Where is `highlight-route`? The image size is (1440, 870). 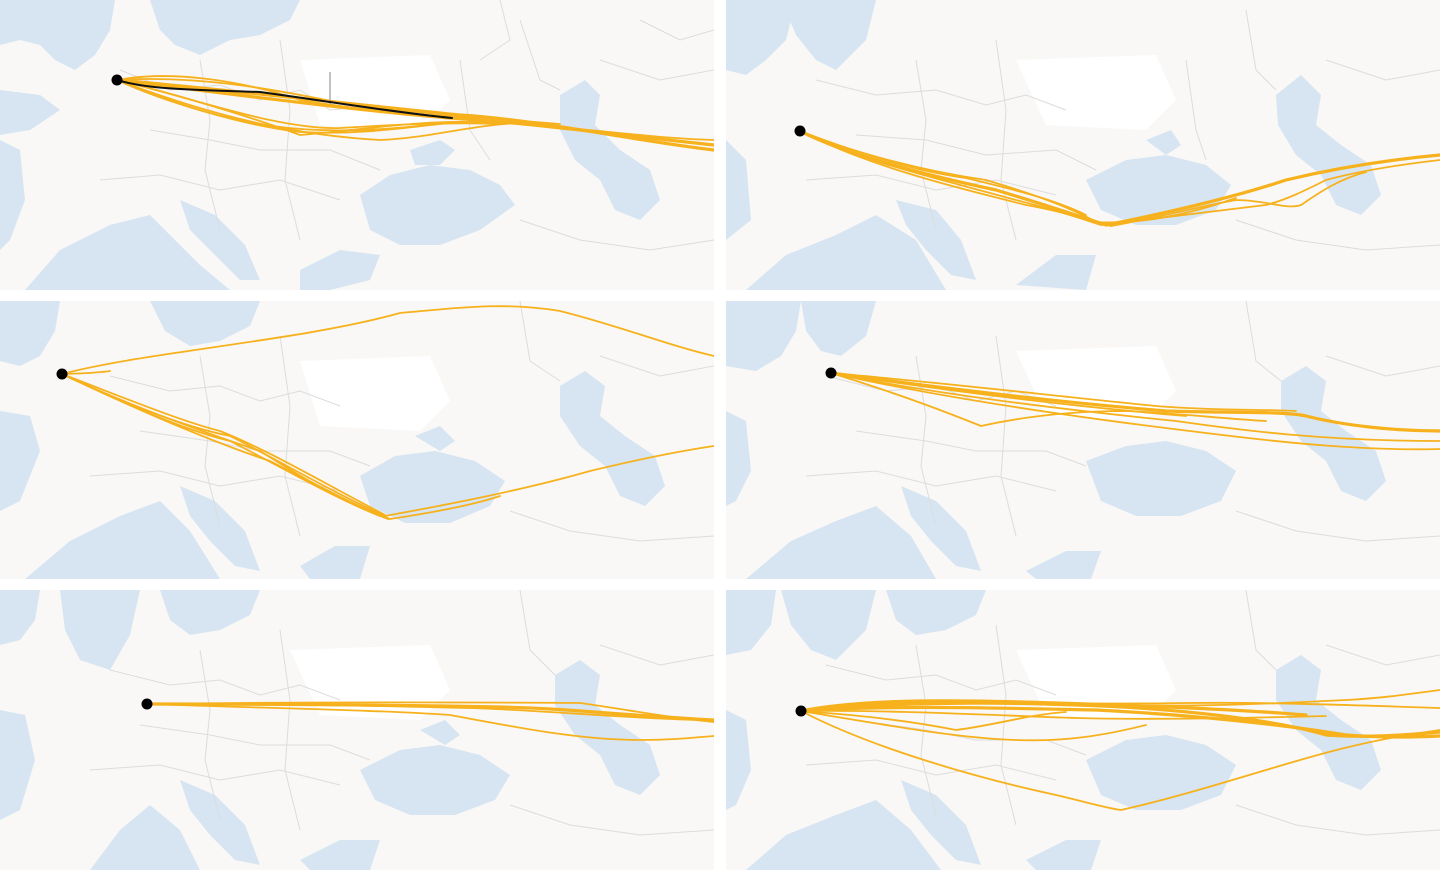 highlight-route is located at coordinates (284, 99).